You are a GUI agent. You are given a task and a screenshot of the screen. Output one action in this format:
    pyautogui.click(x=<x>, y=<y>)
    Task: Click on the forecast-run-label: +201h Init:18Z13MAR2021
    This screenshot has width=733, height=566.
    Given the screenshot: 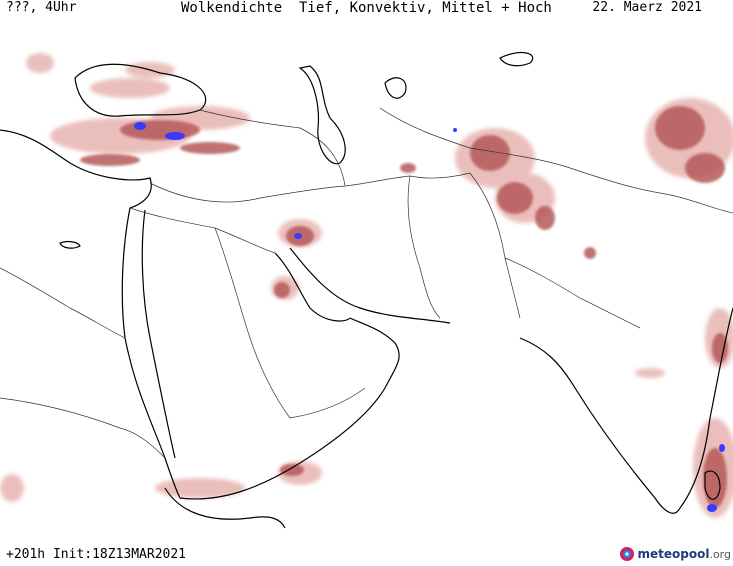 What is the action you would take?
    pyautogui.click(x=96, y=554)
    